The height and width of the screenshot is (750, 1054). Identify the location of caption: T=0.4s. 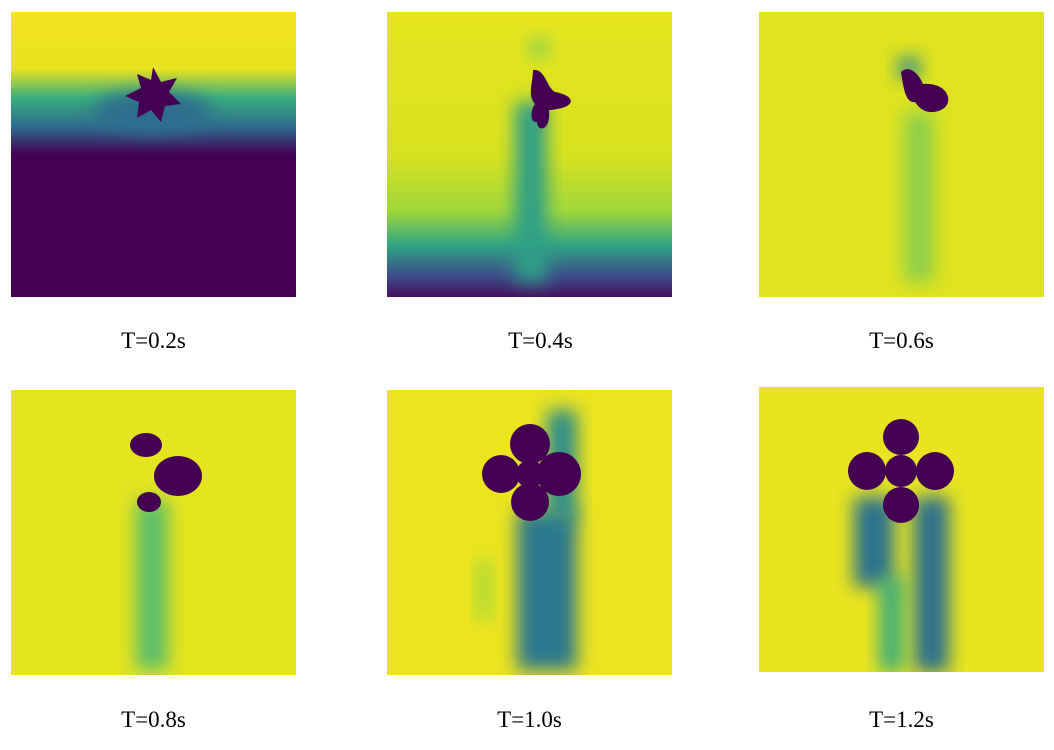
(540, 340).